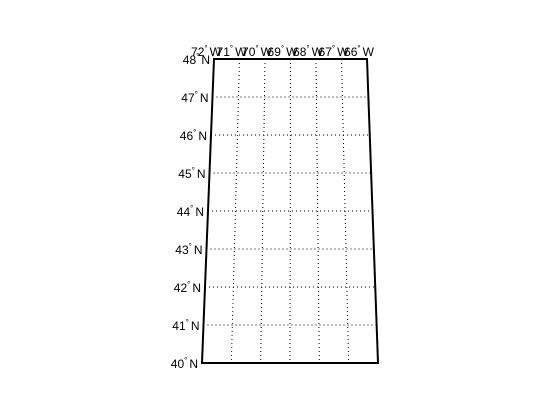  Describe the element at coordinates (188, 249) in the screenshot. I see `lat-label-43: 43° N` at that location.